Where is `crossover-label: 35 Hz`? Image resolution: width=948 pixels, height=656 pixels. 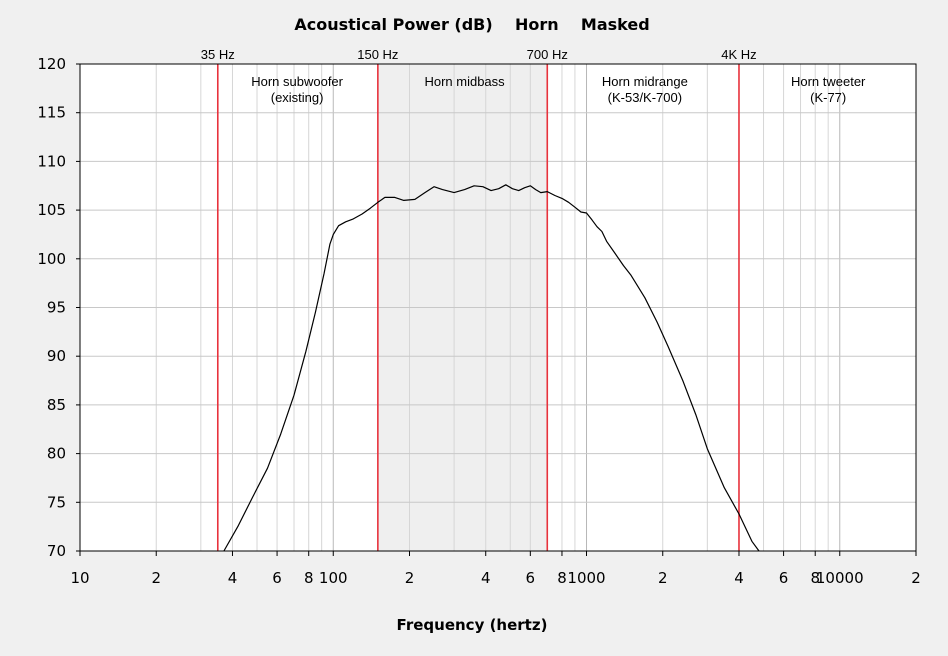 crossover-label: 35 Hz is located at coordinates (218, 54).